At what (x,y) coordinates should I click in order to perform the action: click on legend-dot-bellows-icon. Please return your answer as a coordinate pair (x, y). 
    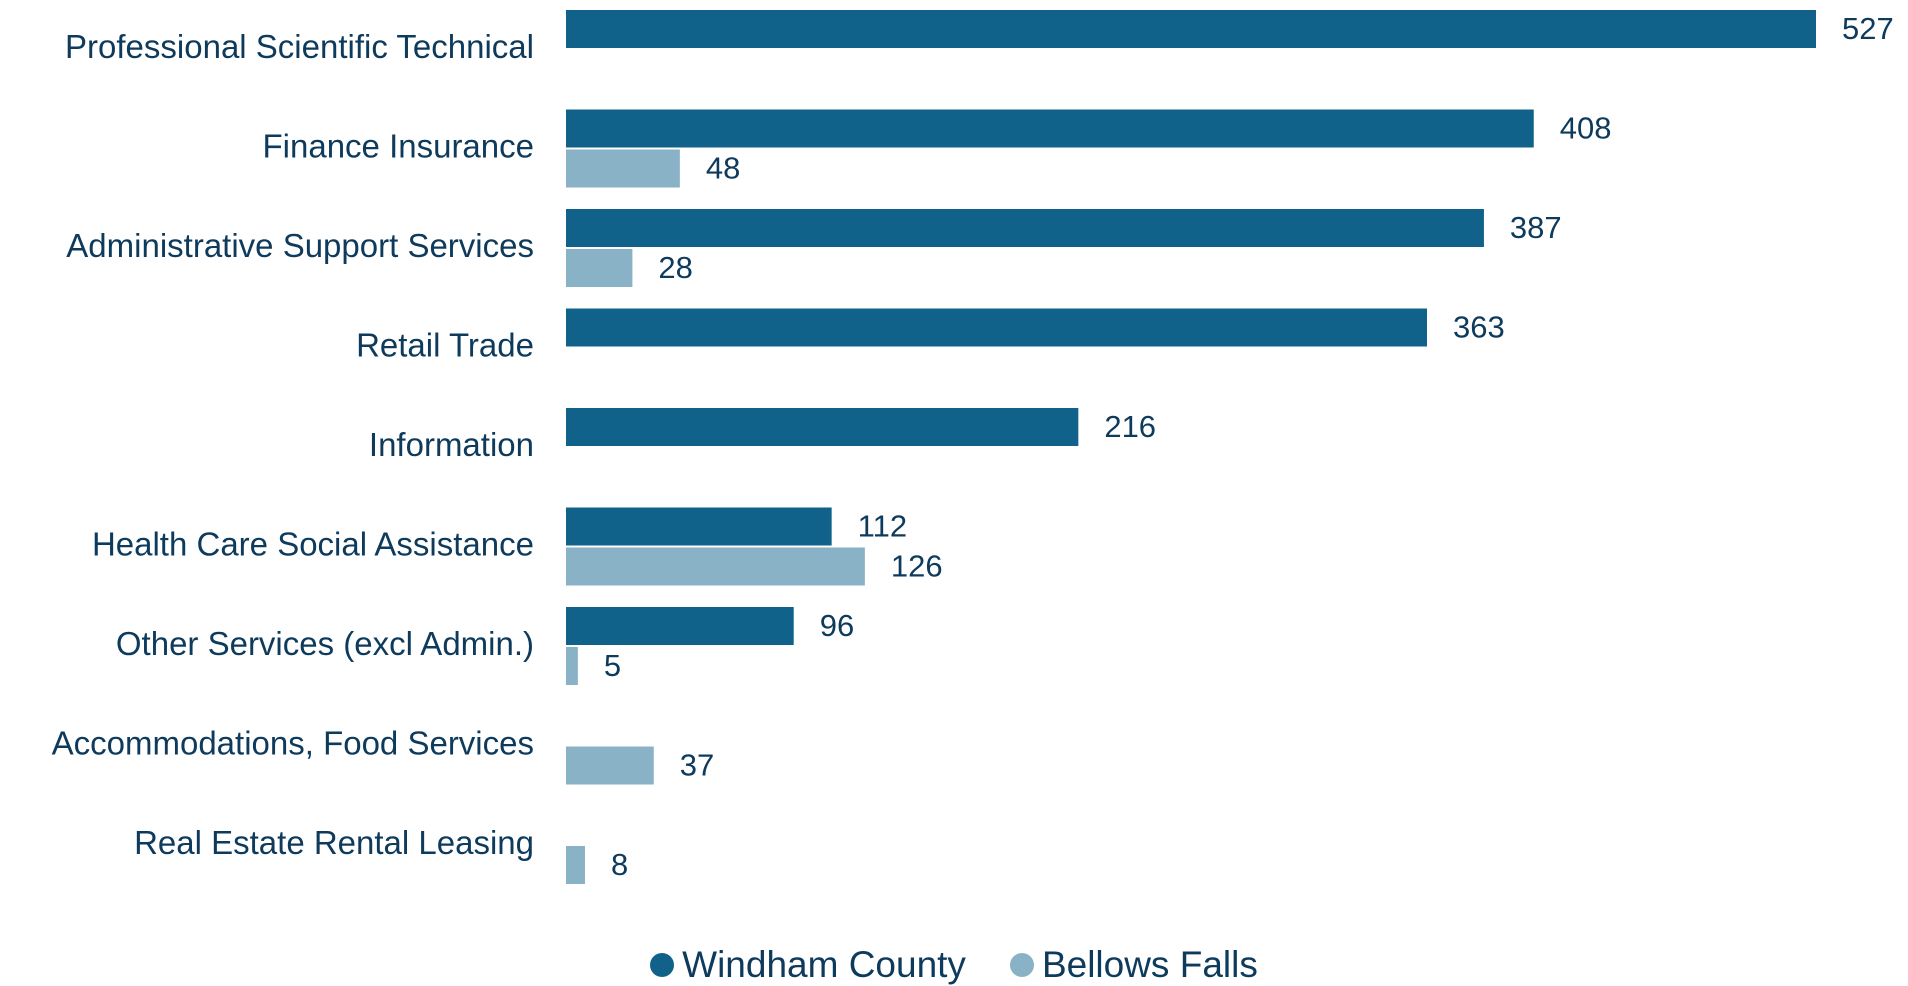
    Looking at the image, I should click on (1021, 965).